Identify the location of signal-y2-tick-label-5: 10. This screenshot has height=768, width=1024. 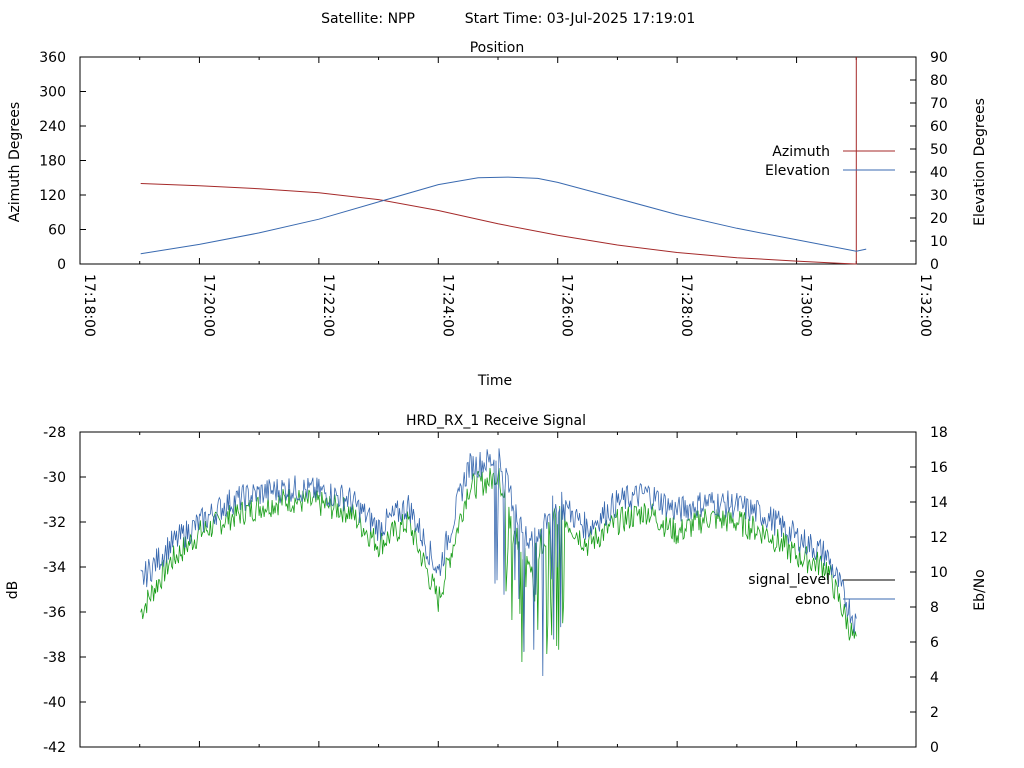
(939, 573).